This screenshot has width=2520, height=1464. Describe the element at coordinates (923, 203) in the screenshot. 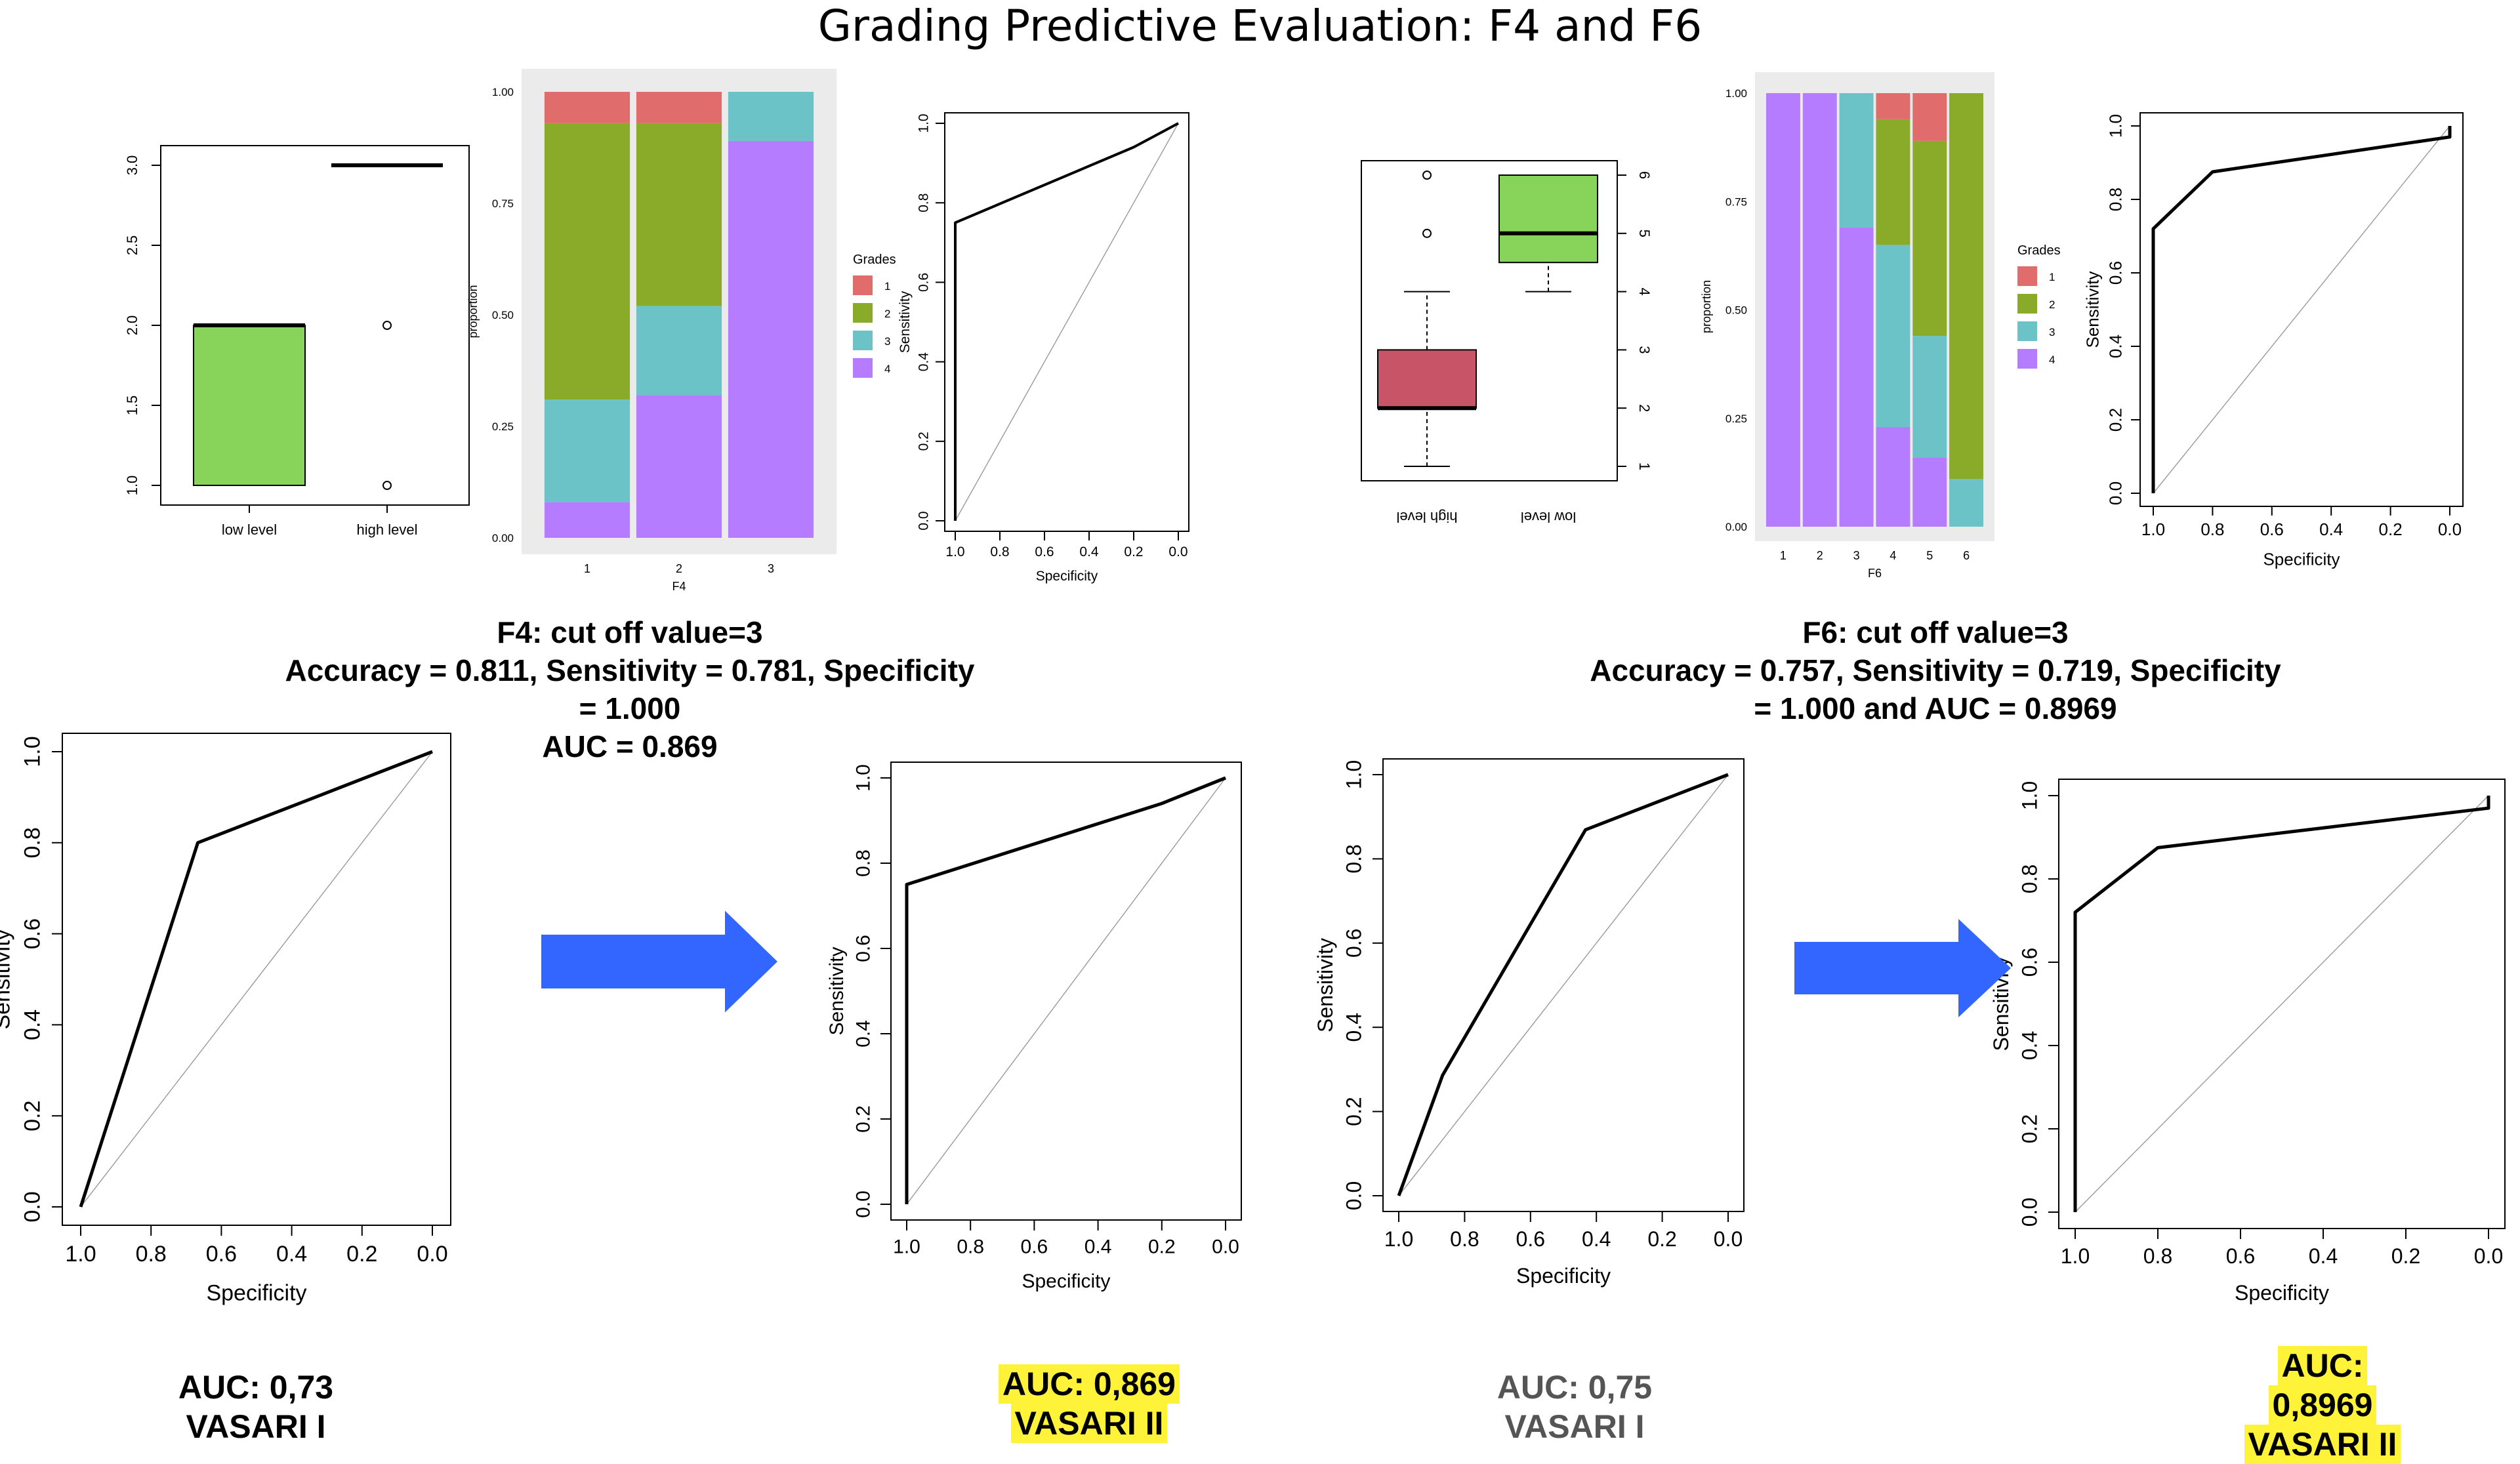

I see `f4-small-y-tick-label: 0.8` at that location.